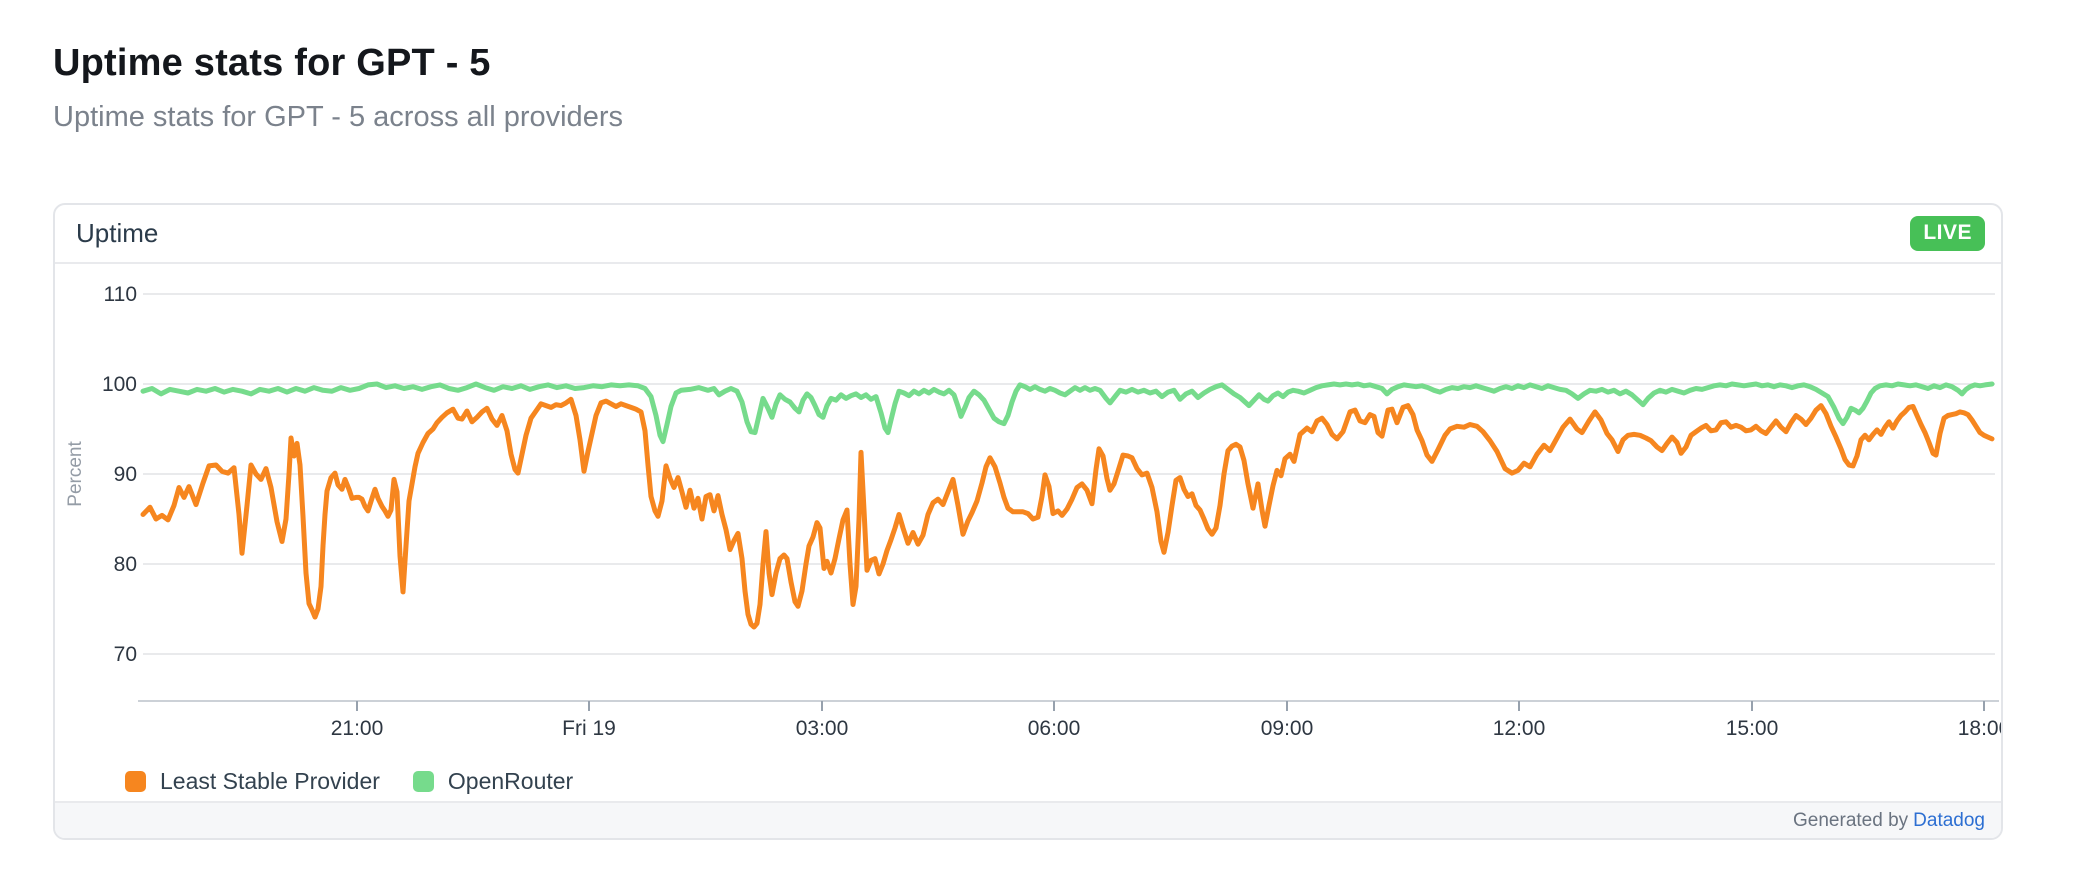 The image size is (2078, 882). What do you see at coordinates (1519, 728) in the screenshot?
I see `x-tick-label: 12:00` at bounding box center [1519, 728].